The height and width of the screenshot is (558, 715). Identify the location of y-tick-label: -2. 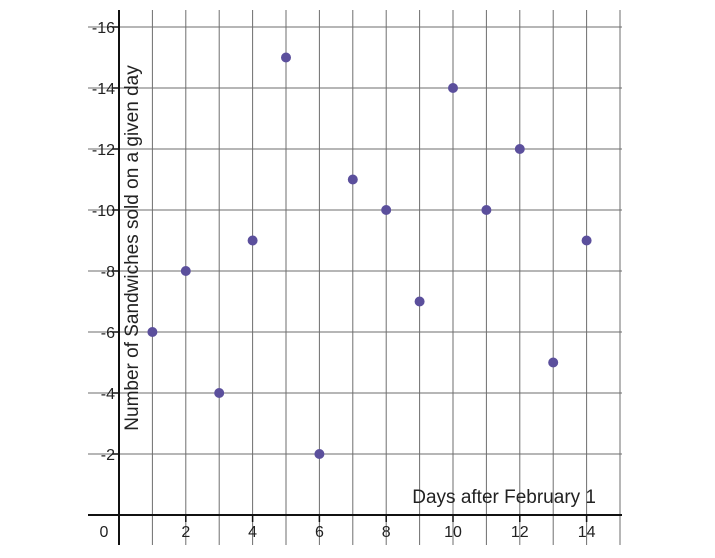
(108, 455).